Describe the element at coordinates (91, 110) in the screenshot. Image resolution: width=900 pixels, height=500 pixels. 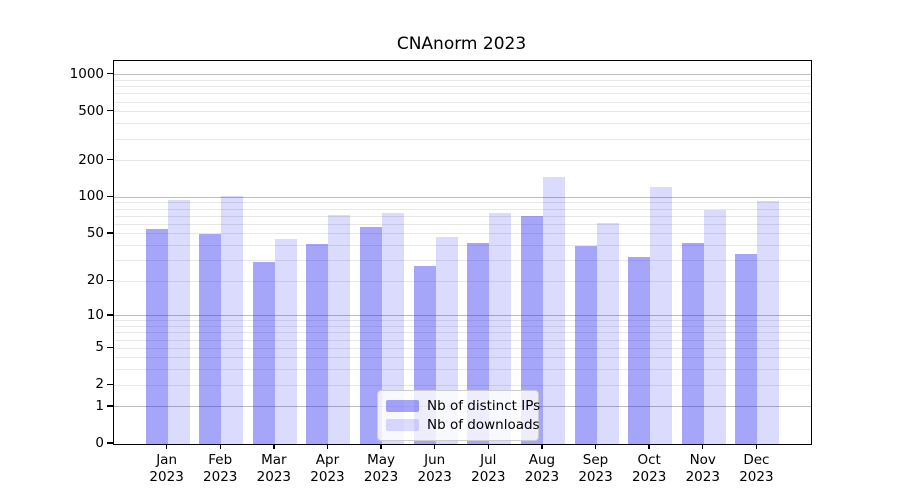
I see `y-tick-label: 500` at that location.